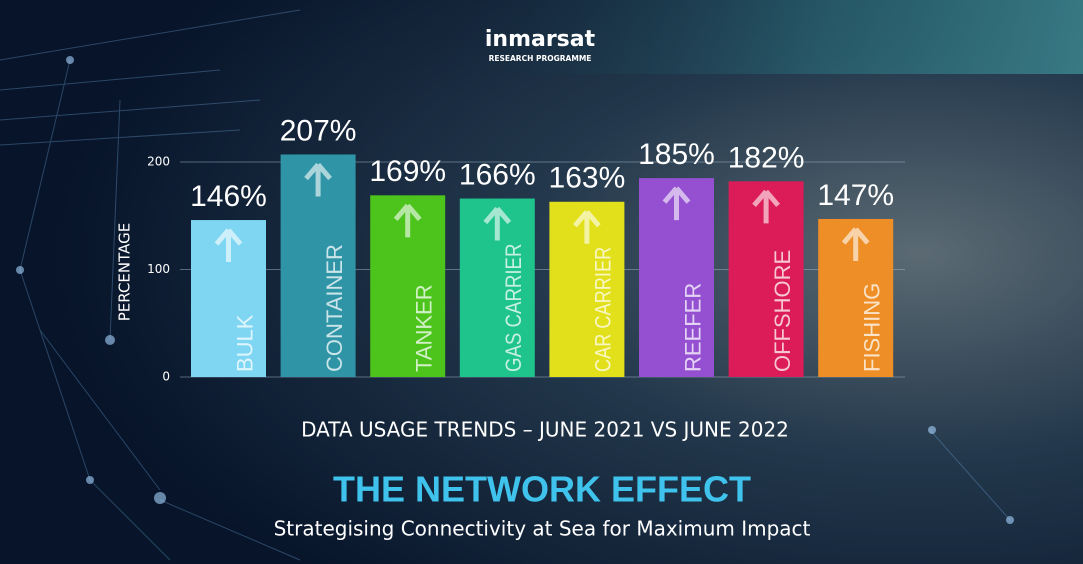 Image resolution: width=1083 pixels, height=564 pixels. What do you see at coordinates (692, 327) in the screenshot?
I see `category-label: REEFER` at bounding box center [692, 327].